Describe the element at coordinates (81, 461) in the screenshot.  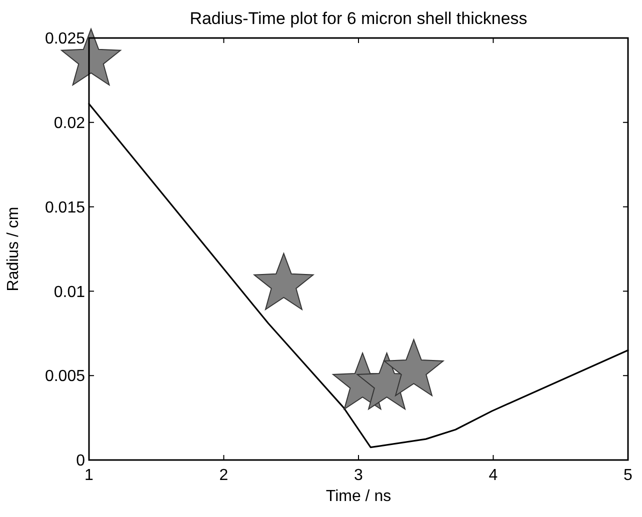
I see `y-tick-label: 0` at that location.